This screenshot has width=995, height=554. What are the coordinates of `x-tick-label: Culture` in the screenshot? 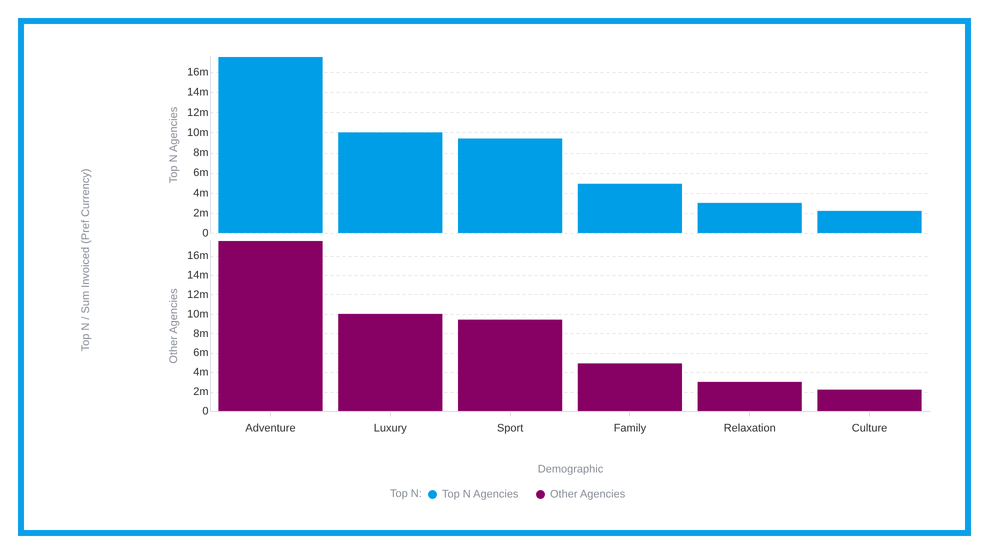 It's located at (870, 428).